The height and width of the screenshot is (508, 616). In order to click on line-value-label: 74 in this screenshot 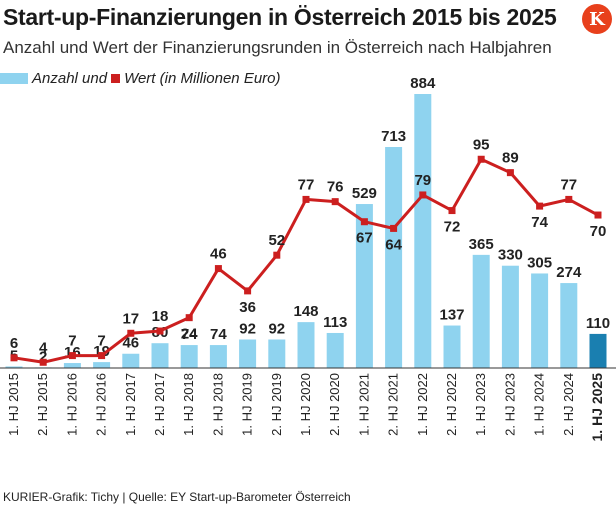, I will do `click(539, 222)`.